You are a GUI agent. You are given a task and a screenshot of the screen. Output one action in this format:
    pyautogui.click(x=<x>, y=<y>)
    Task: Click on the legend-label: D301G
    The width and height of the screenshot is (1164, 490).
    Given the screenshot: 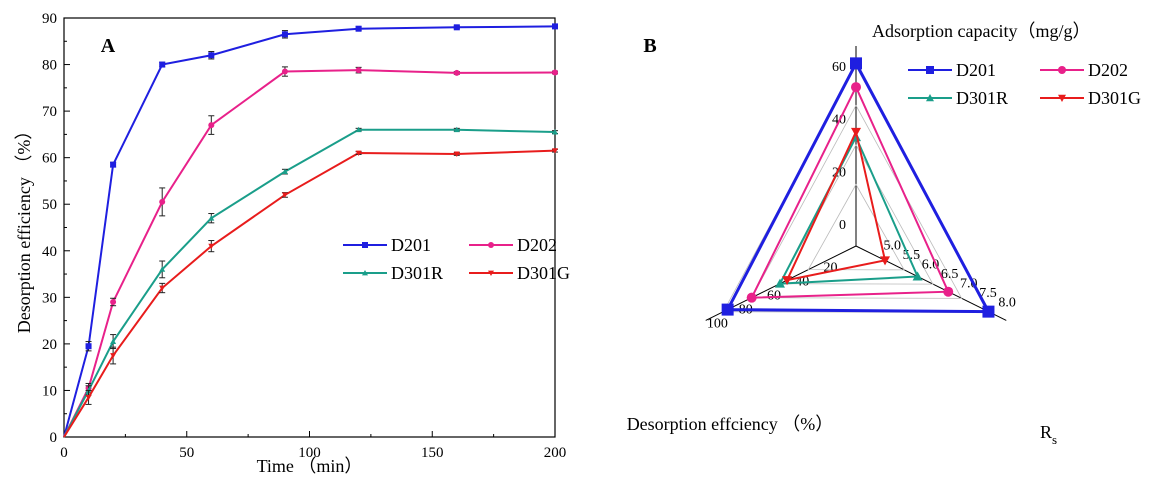 What is the action you would take?
    pyautogui.click(x=1114, y=98)
    